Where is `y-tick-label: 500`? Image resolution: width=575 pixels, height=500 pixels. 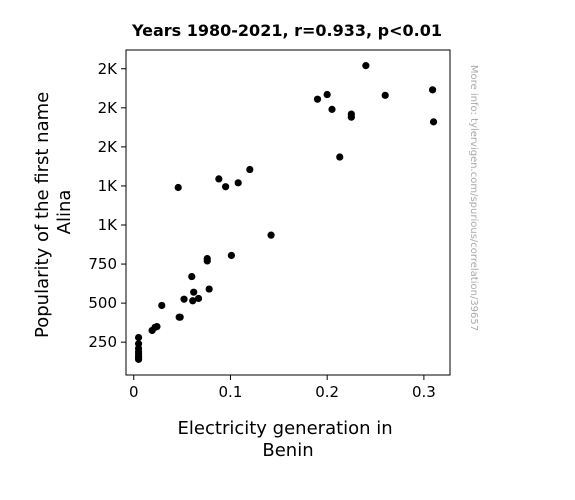 y-tick-label: 500 is located at coordinates (102, 303).